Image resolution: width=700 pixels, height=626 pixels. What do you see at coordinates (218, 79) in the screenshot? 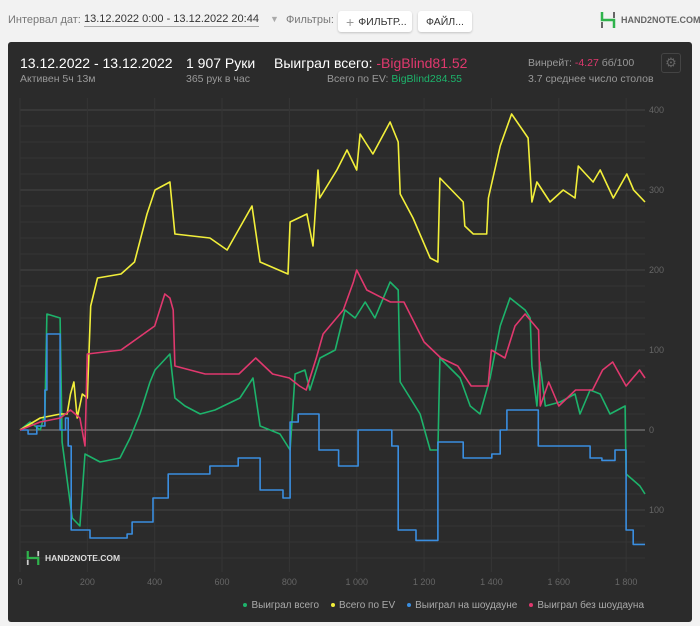
I see `hands-per-hour: 365 рук в час` at bounding box center [218, 79].